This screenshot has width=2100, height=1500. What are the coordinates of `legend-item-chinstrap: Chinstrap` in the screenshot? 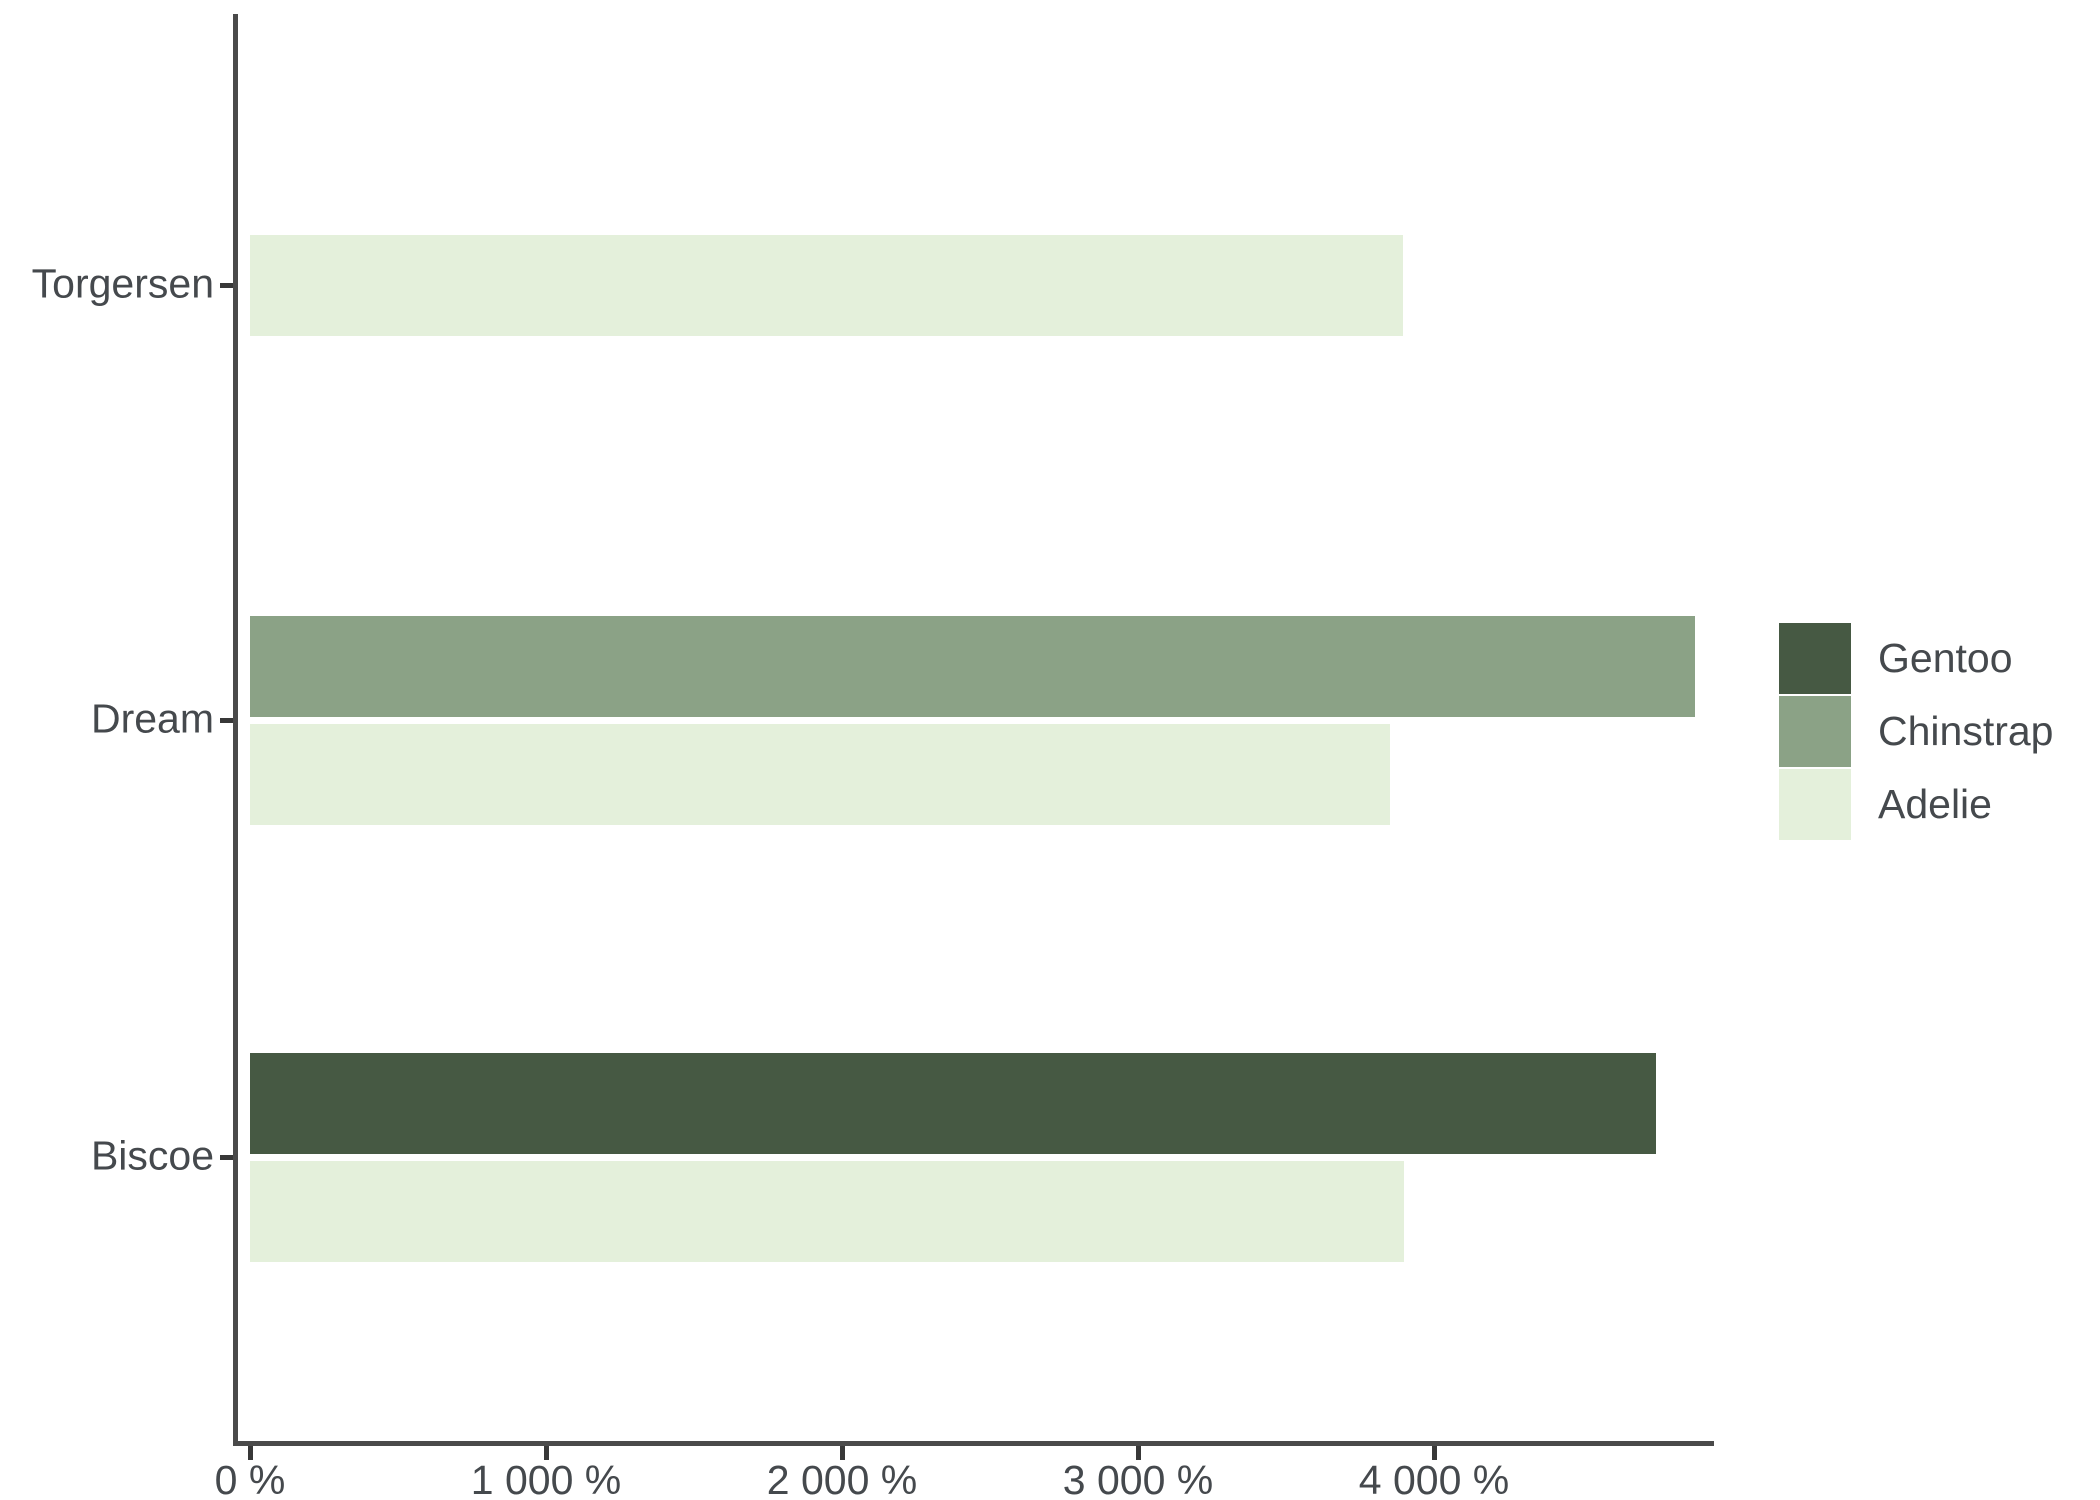 It's located at (1916, 731).